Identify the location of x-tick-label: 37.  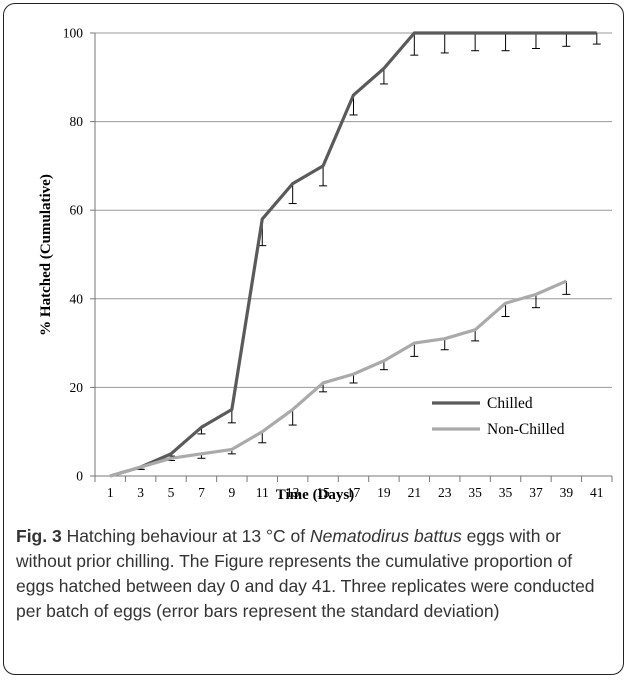
(536, 492).